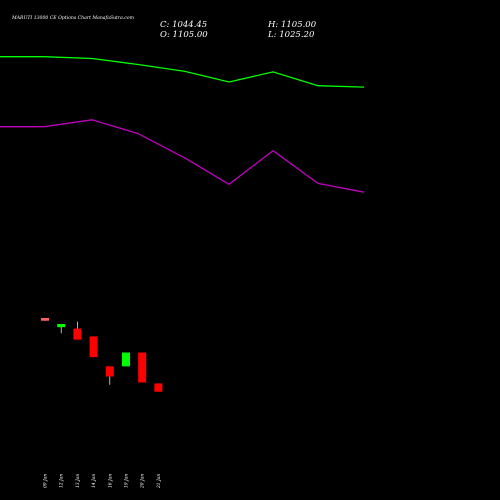 This screenshot has height=500, width=500. I want to click on candles, so click(102, 354).